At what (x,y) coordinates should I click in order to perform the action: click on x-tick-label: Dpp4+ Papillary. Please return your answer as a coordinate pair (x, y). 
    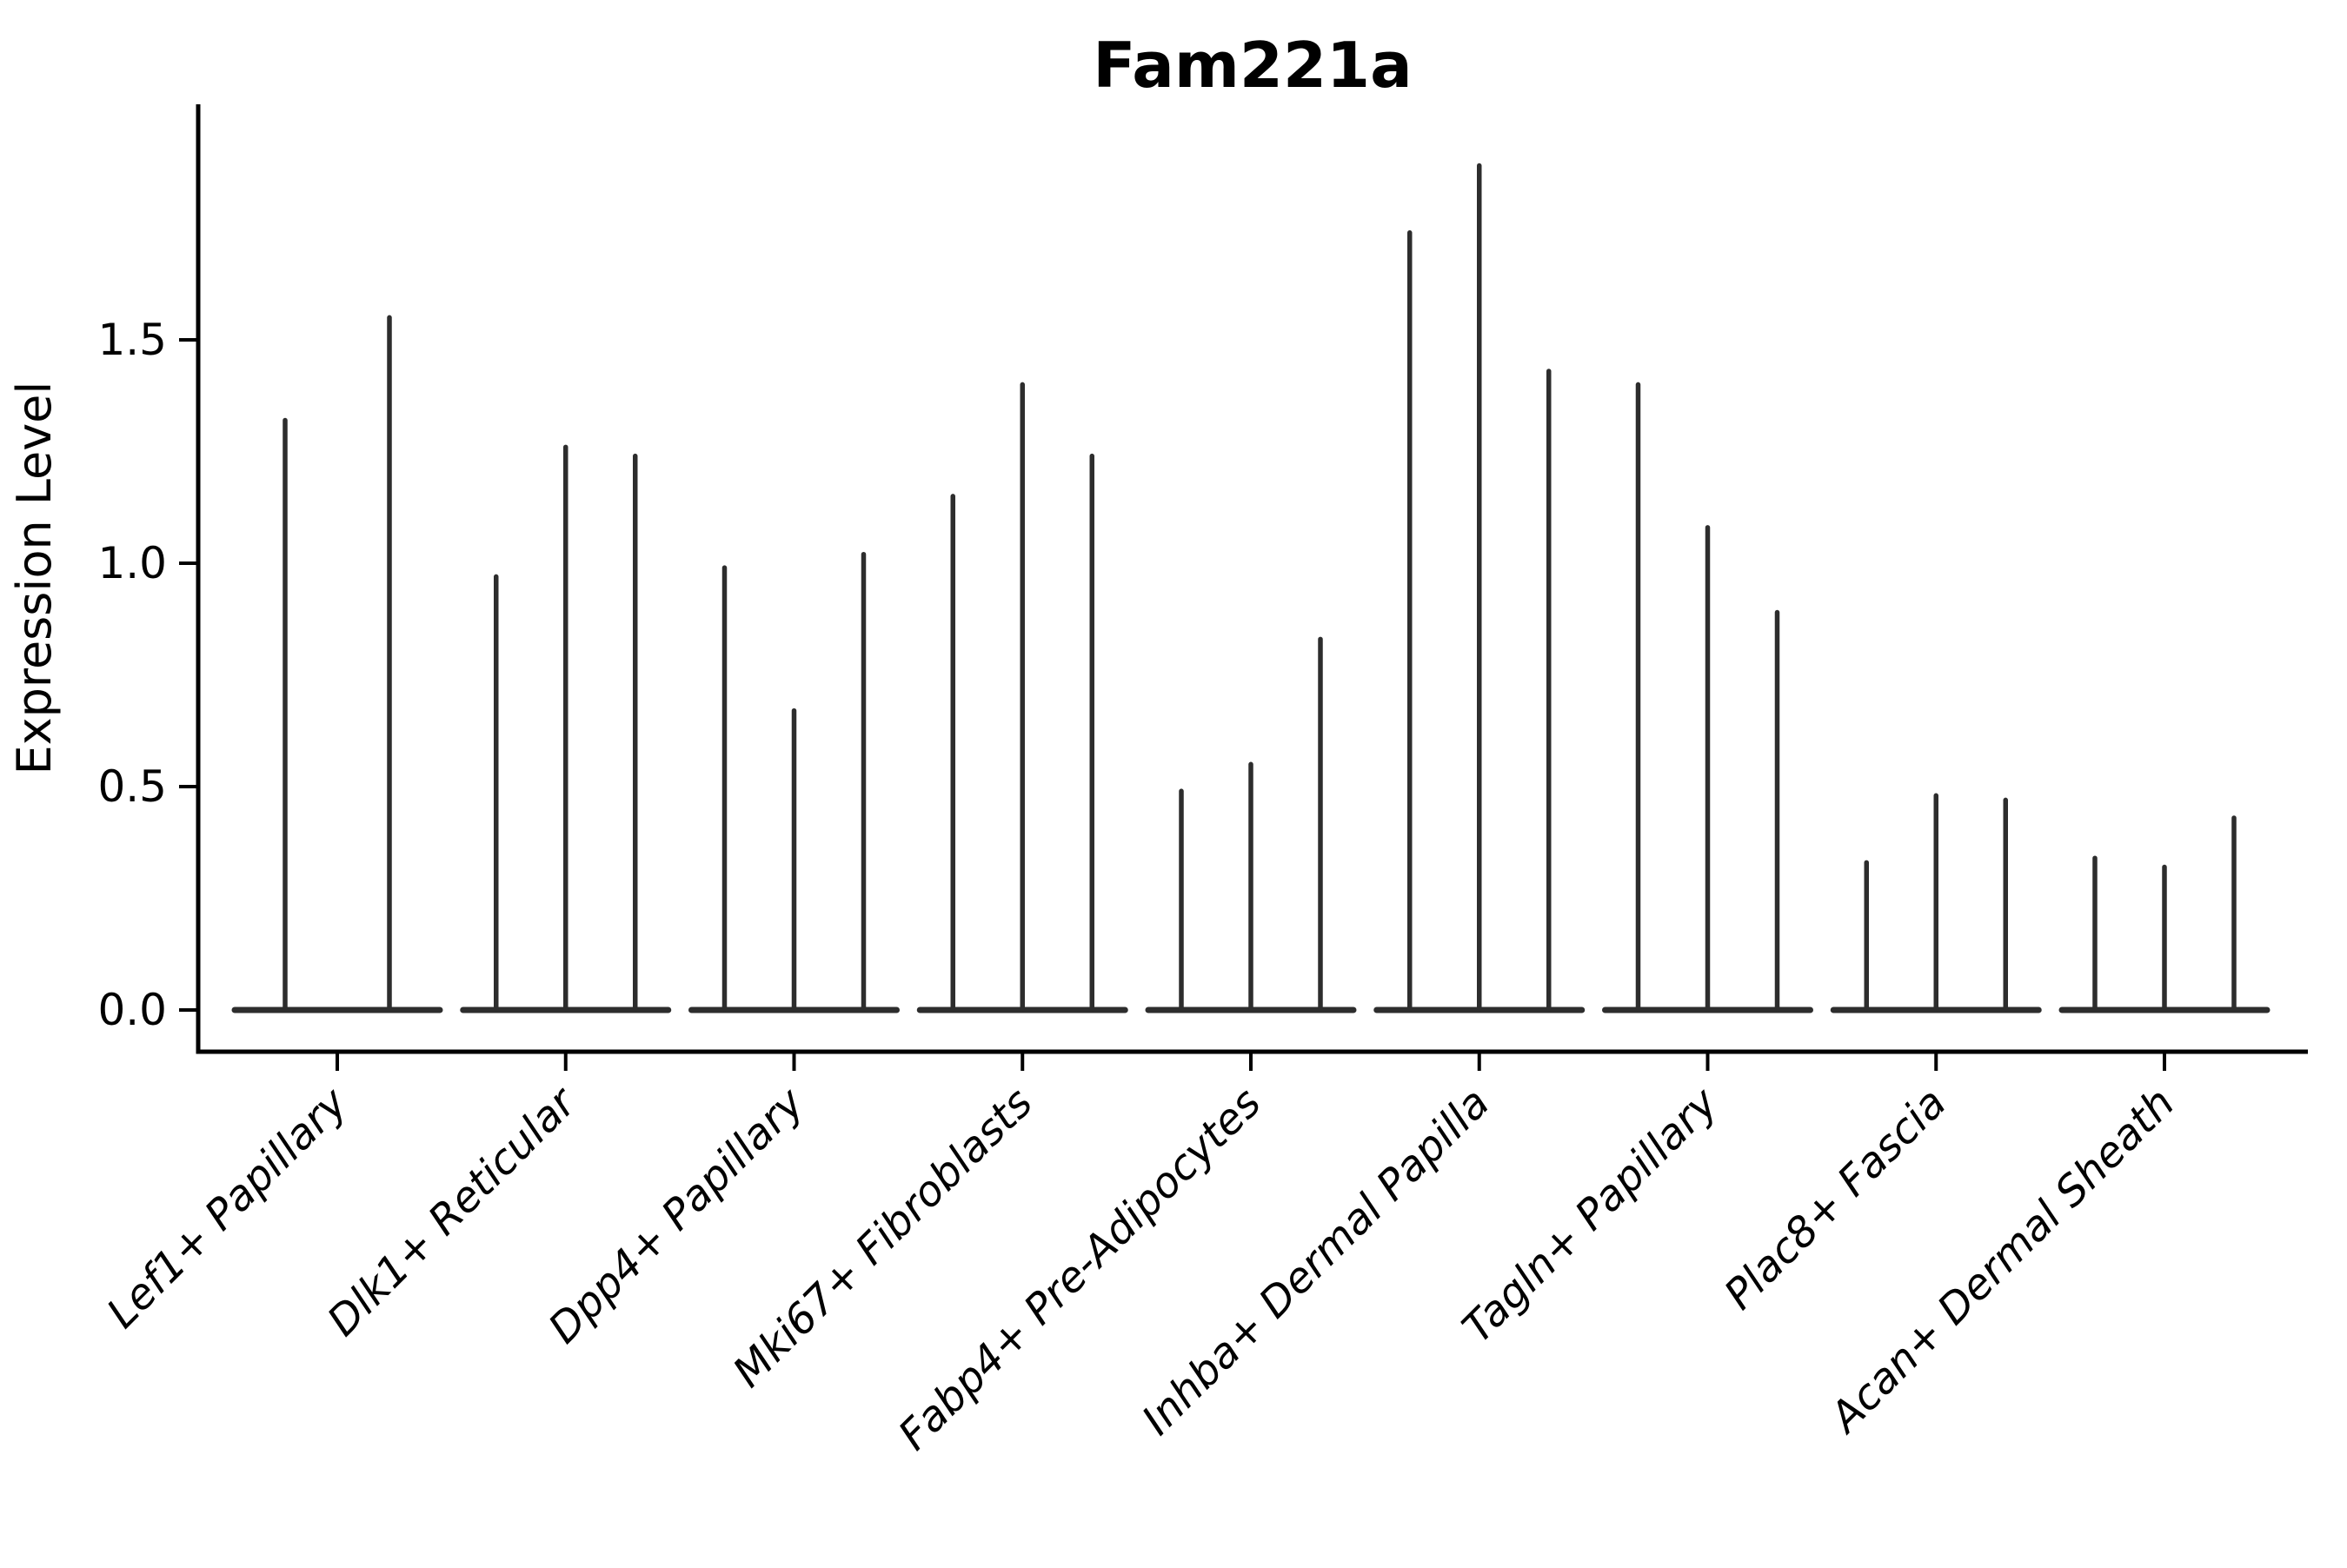
    Looking at the image, I should click on (676, 1215).